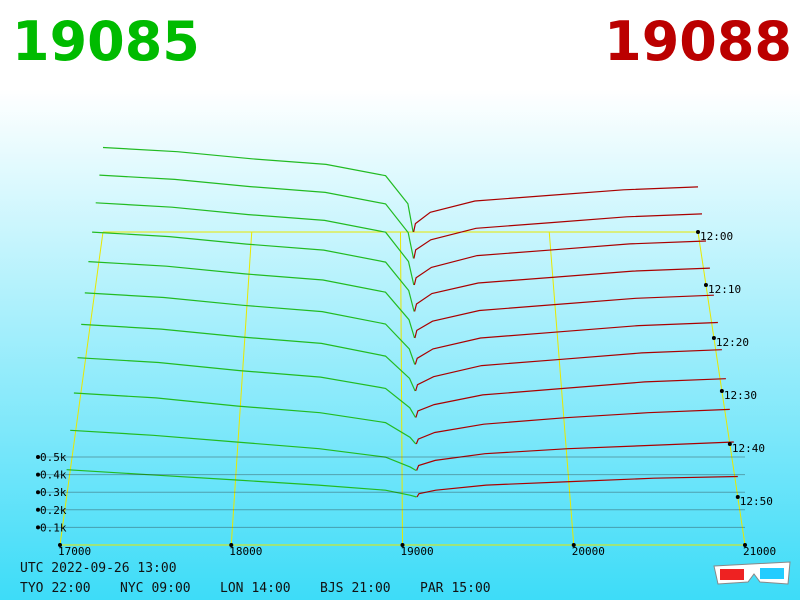 The height and width of the screenshot is (600, 800). I want to click on z-tick-label: 12:50, so click(756, 501).